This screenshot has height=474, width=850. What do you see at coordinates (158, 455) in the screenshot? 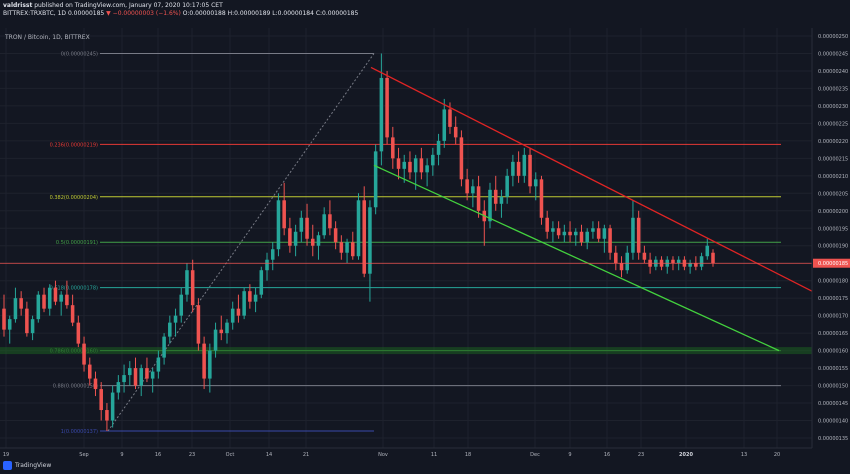
I see `time-axis-tick: 16` at bounding box center [158, 455].